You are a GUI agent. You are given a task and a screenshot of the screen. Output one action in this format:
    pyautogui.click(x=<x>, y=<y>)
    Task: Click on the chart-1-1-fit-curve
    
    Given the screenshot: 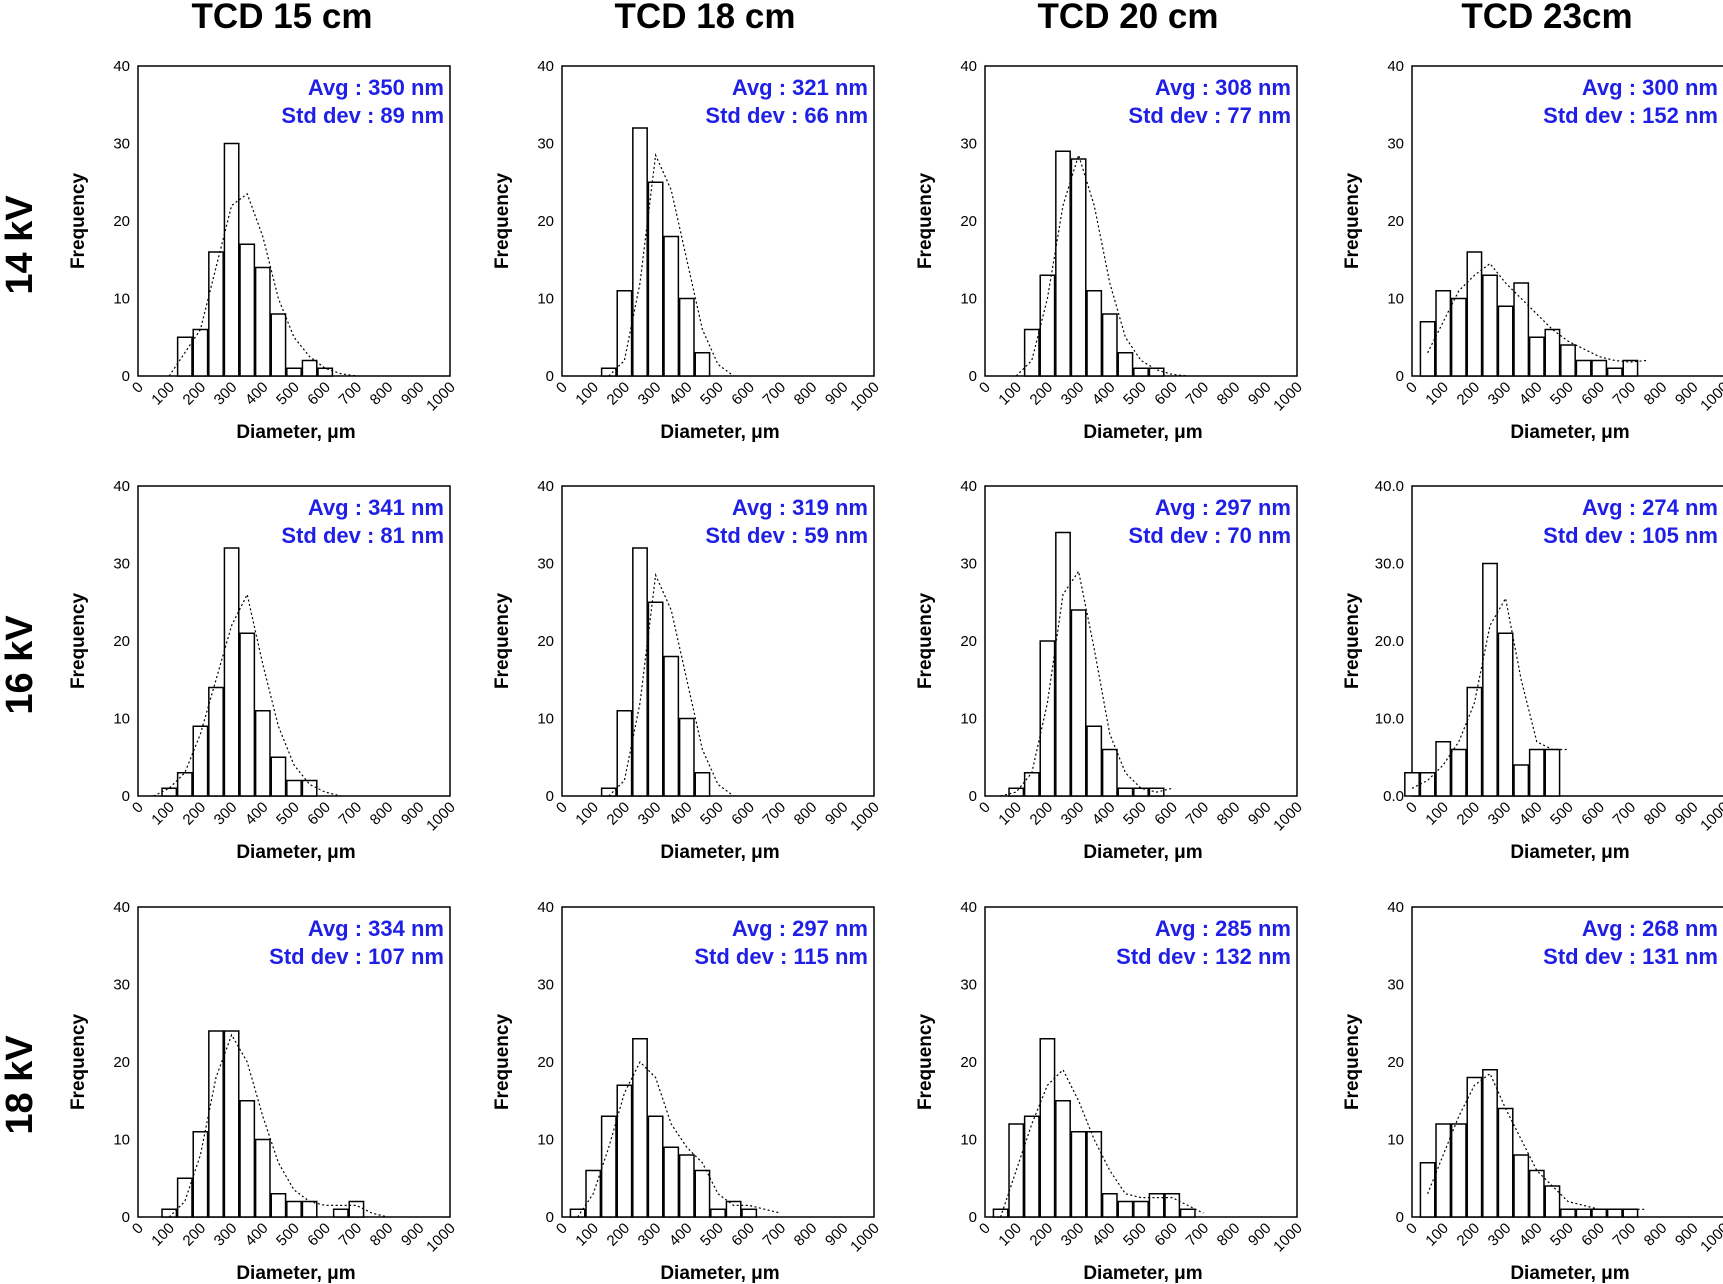 What is the action you would take?
    pyautogui.click(x=671, y=684)
    